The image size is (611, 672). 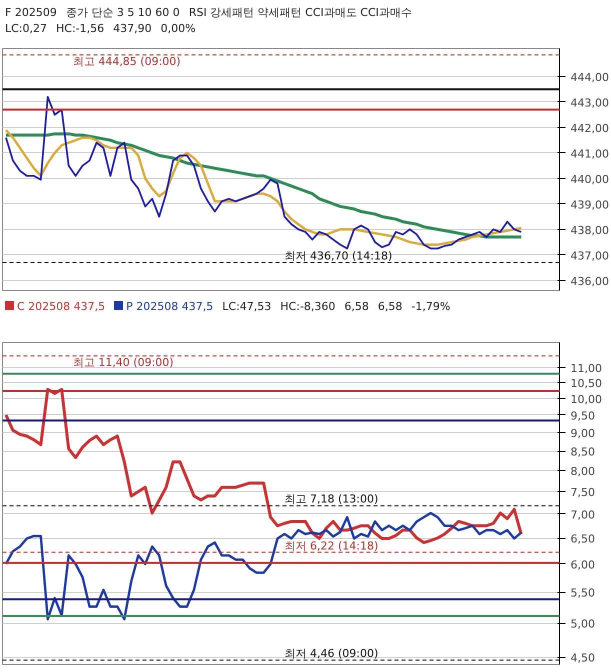 I want to click on y-tick-label: 4,50, so click(x=582, y=658).